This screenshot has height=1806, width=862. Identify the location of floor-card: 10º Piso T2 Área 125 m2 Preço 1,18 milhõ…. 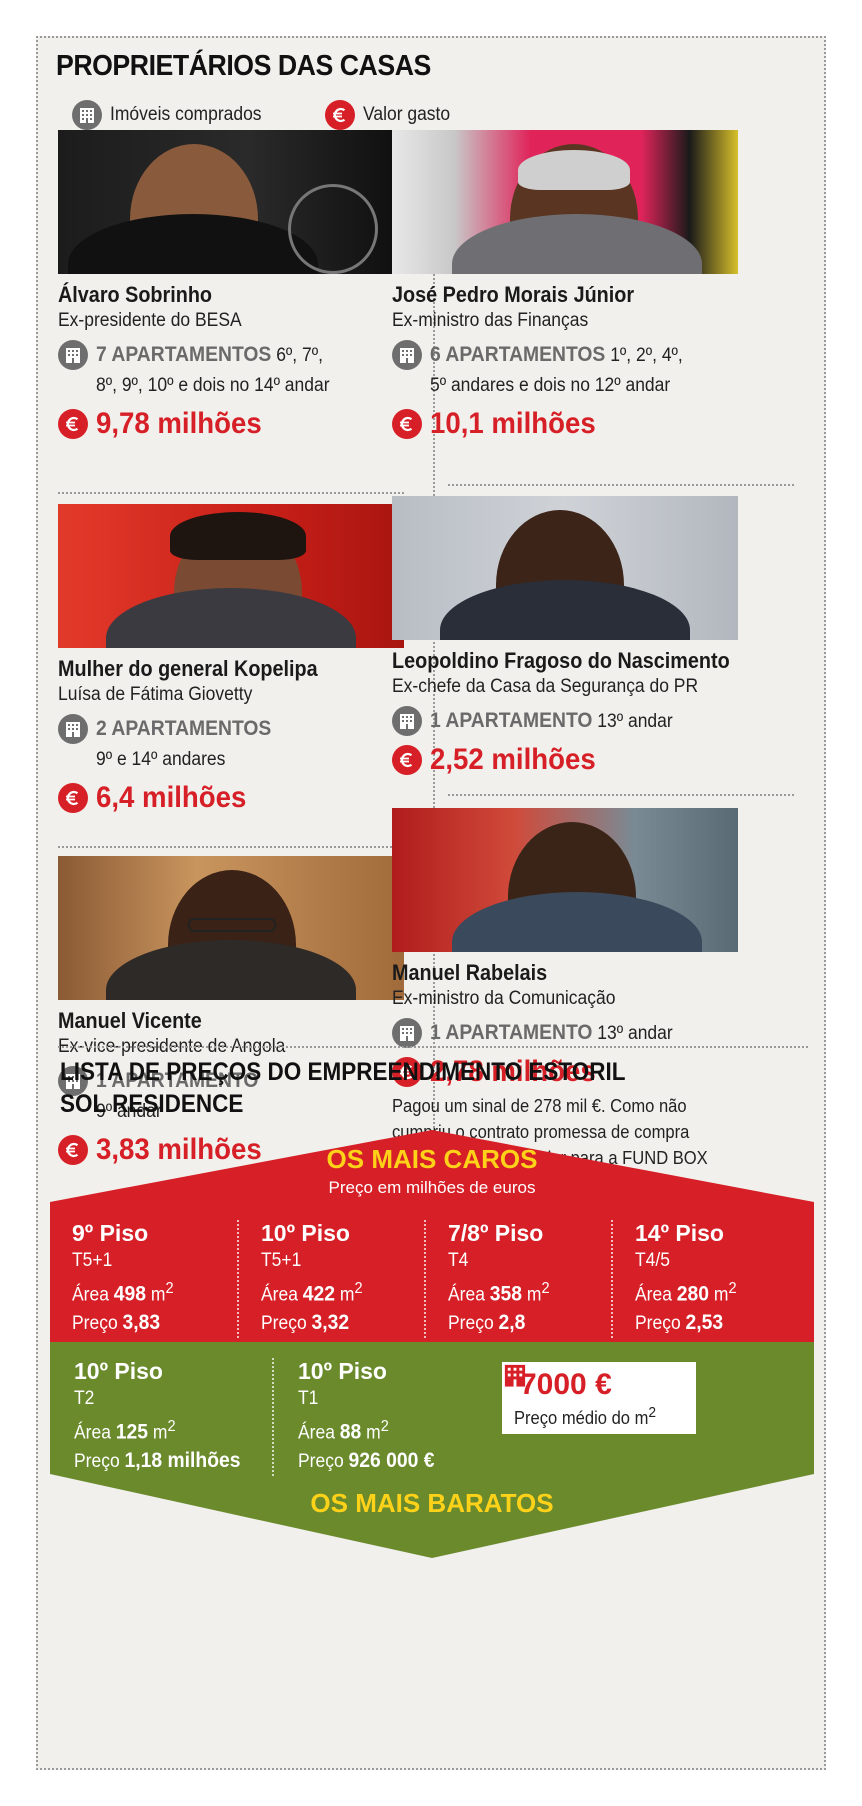
(161, 1417).